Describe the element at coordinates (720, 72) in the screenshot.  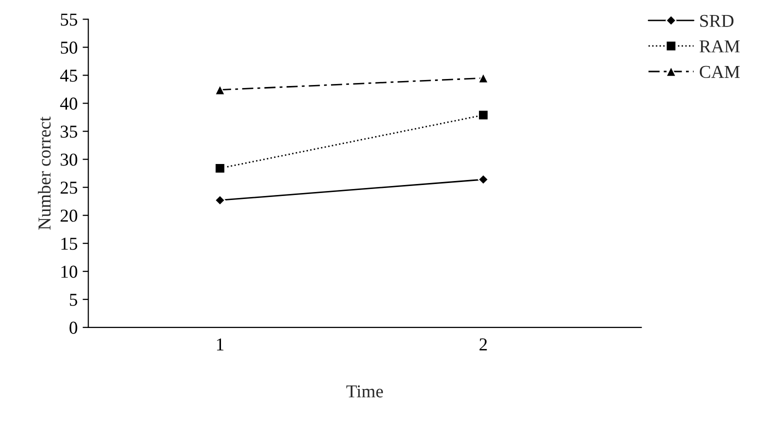
I see `legend-label: CAM` at that location.